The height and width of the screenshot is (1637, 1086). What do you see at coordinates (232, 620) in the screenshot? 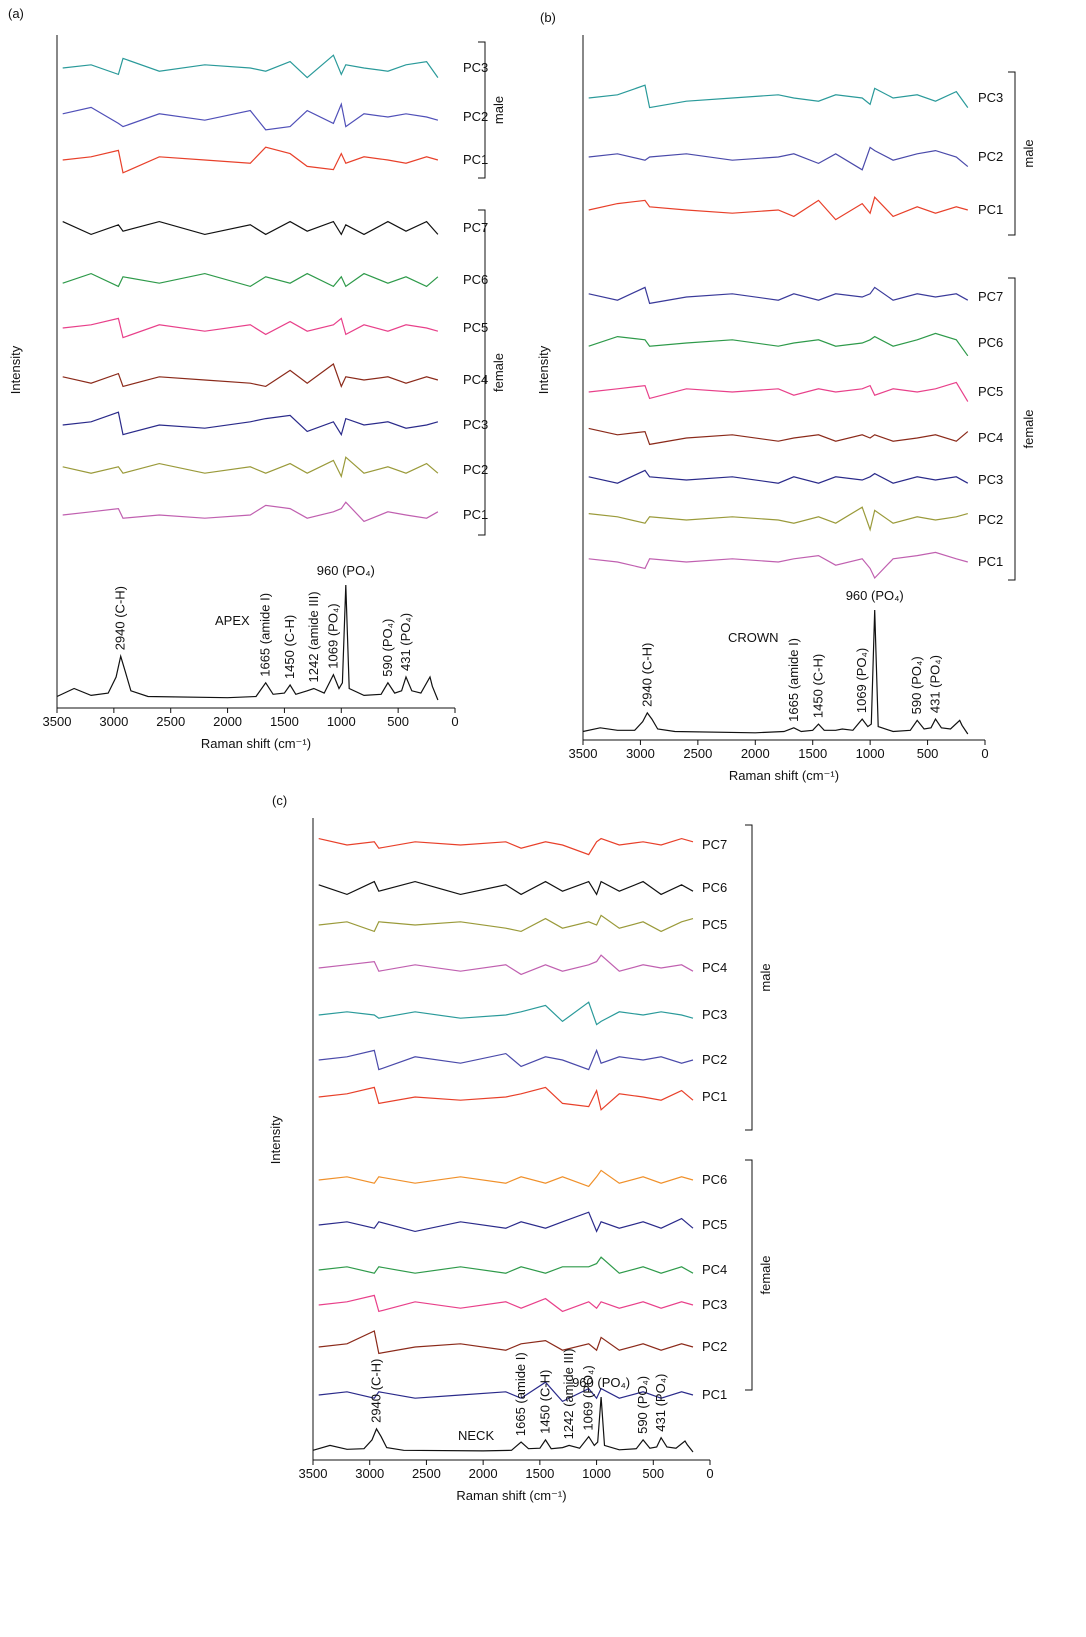
I see `region-label: APEX` at bounding box center [232, 620].